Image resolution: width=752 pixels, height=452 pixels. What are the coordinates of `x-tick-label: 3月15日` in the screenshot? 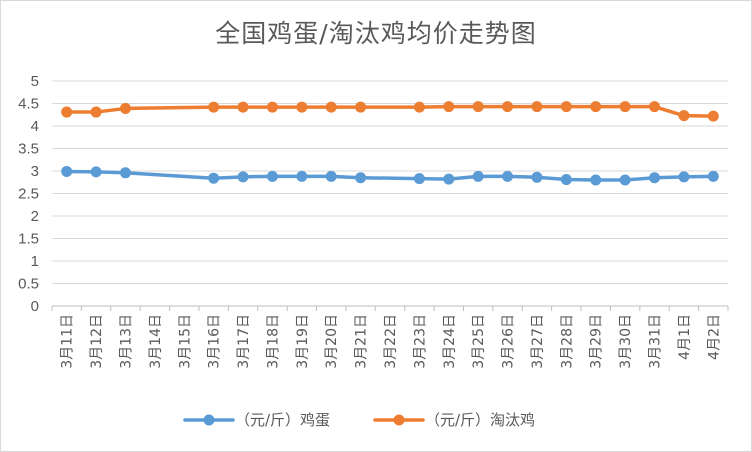 It's located at (185, 341).